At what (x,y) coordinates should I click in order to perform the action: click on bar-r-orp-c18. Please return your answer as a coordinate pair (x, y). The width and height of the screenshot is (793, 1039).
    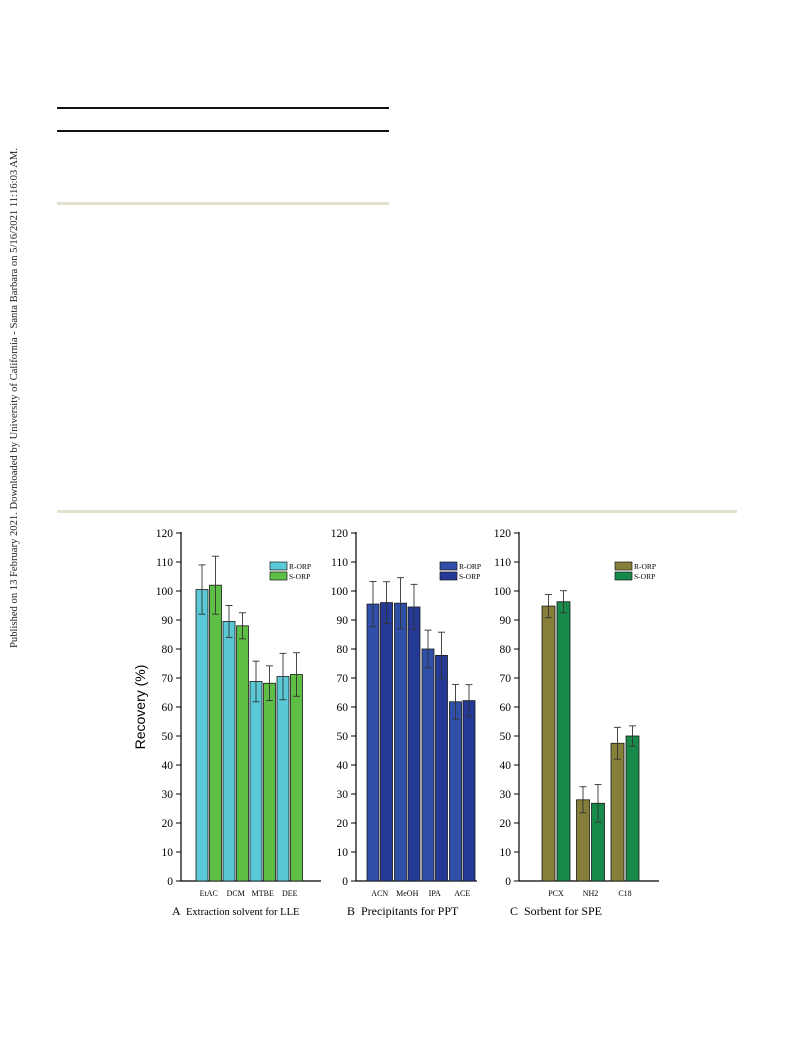
    Looking at the image, I should click on (617, 812).